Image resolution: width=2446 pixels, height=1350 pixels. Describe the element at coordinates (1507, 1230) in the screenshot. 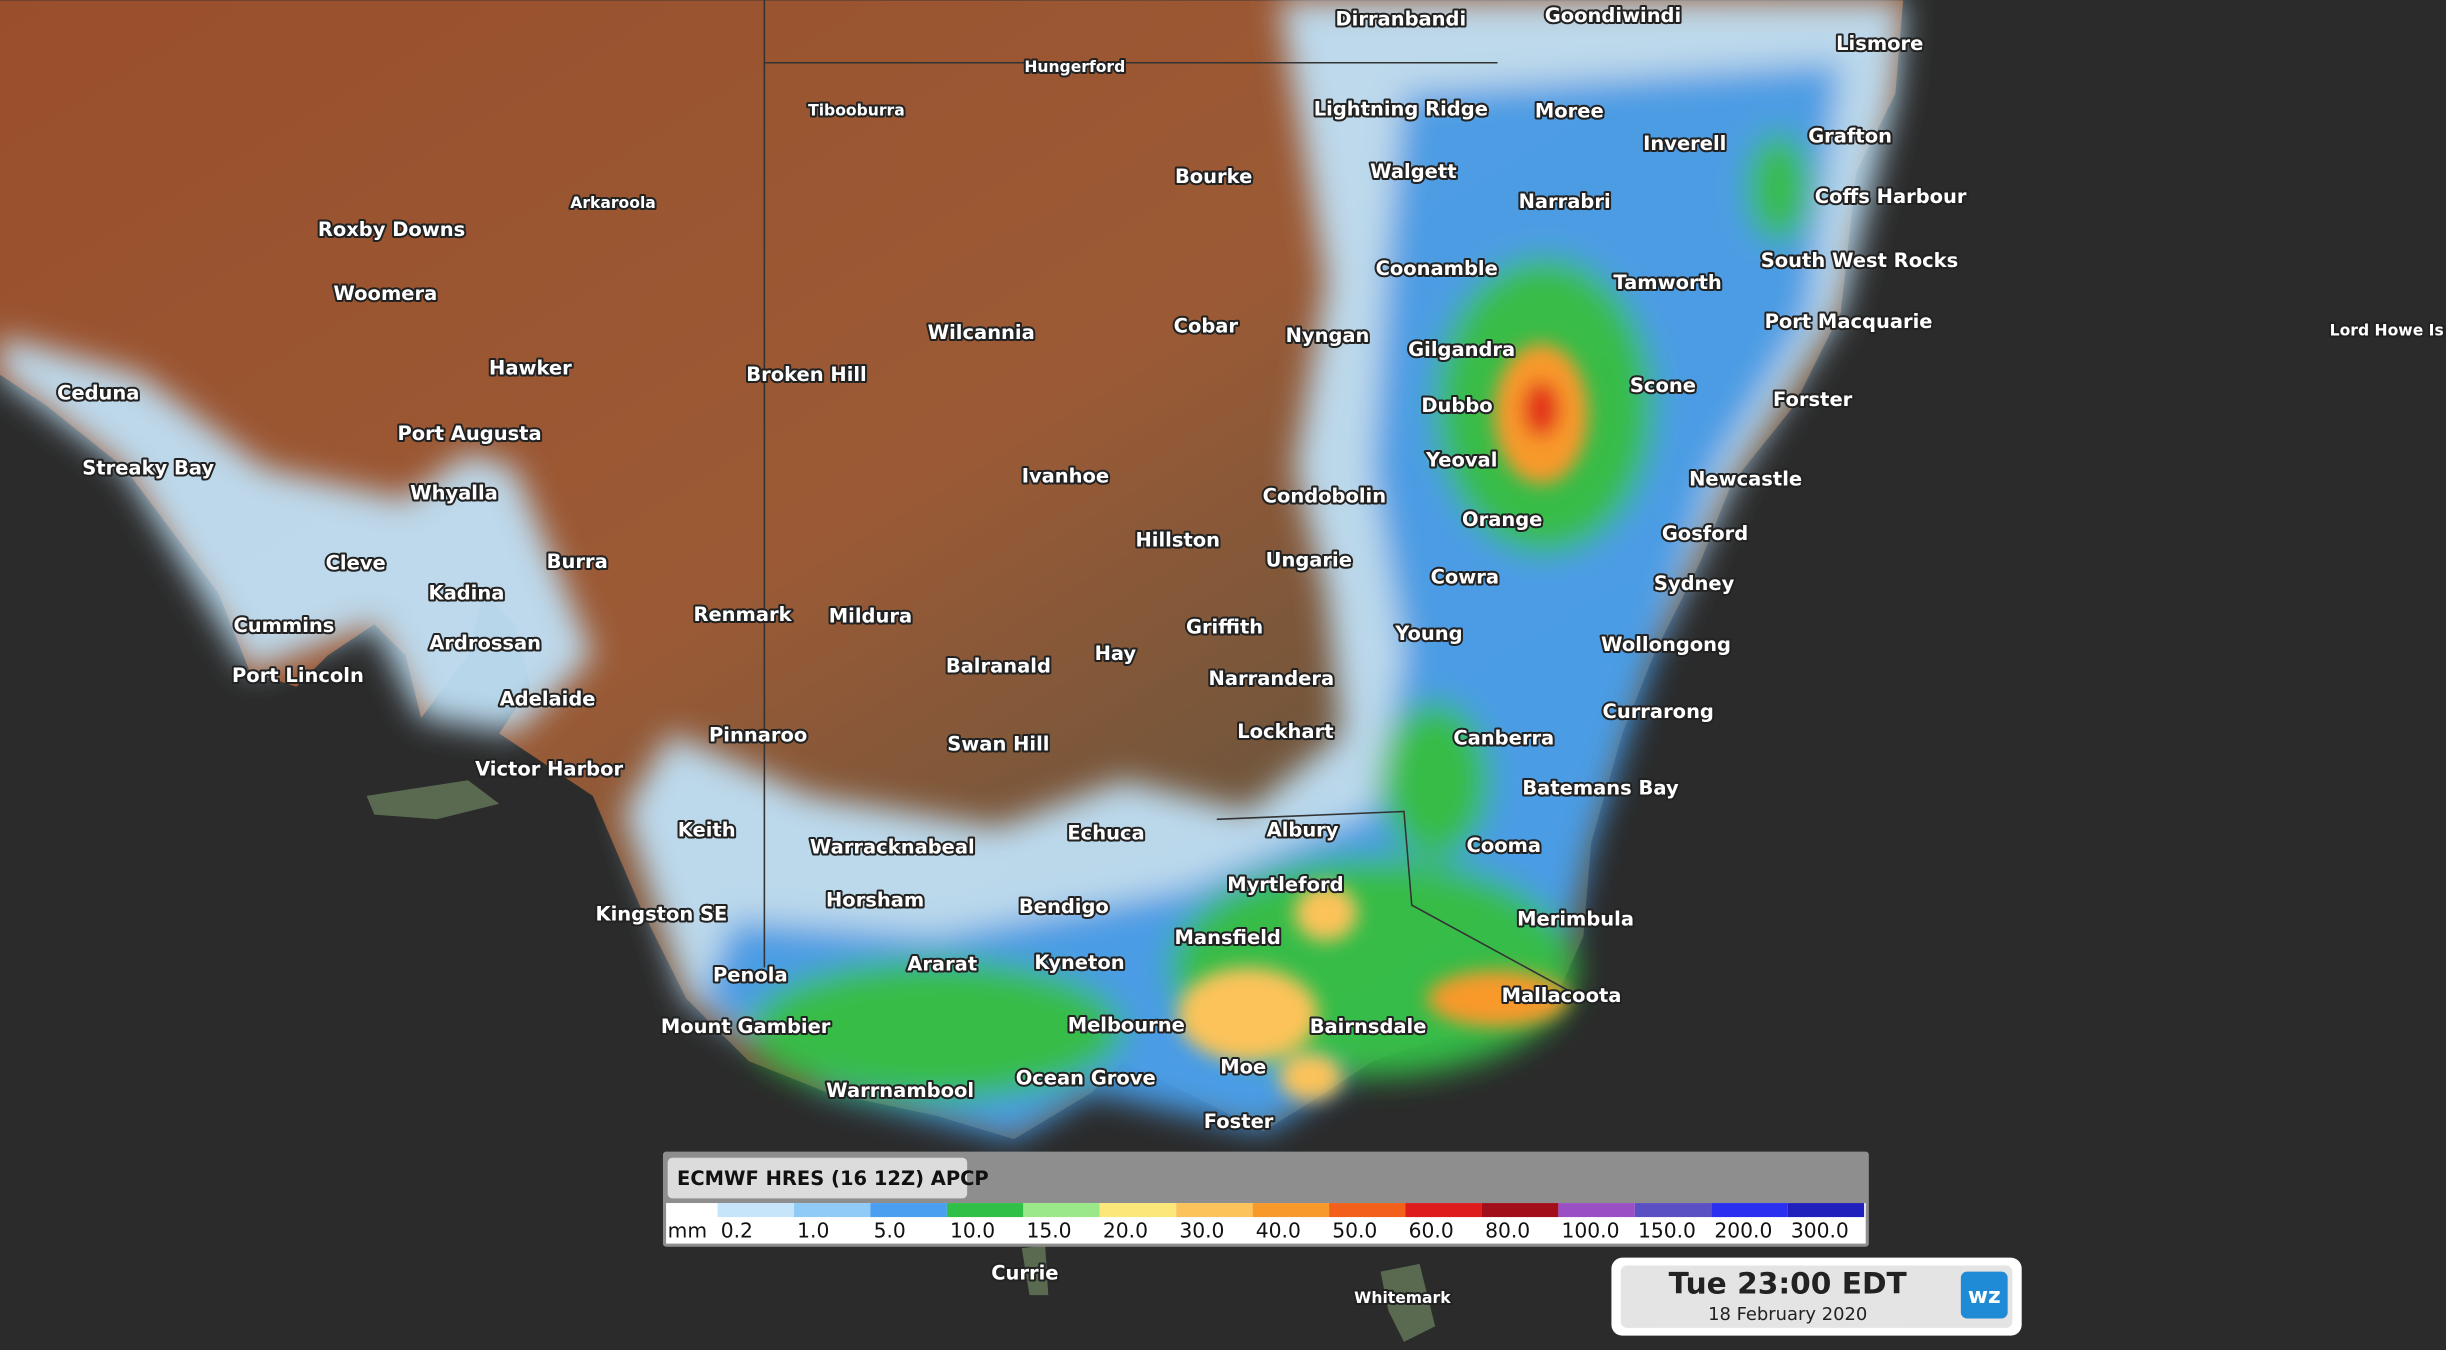

I see `legend-level-label: 80.0` at that location.